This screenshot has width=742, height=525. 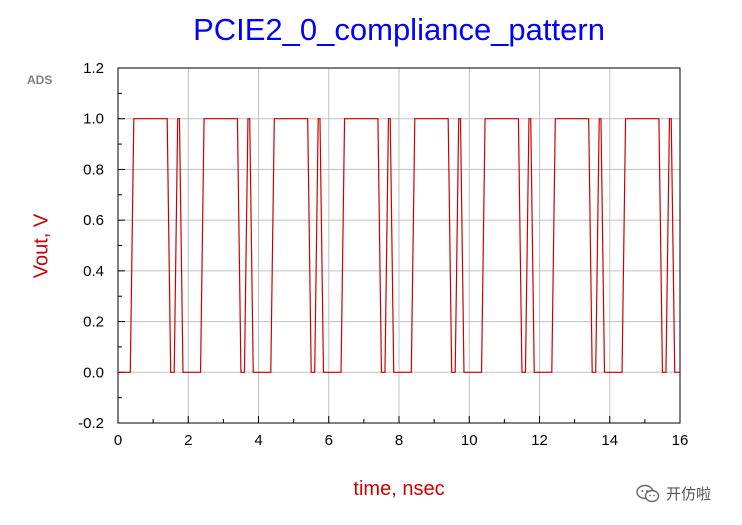 What do you see at coordinates (399, 489) in the screenshot?
I see `x-axis-label: time, nsec` at bounding box center [399, 489].